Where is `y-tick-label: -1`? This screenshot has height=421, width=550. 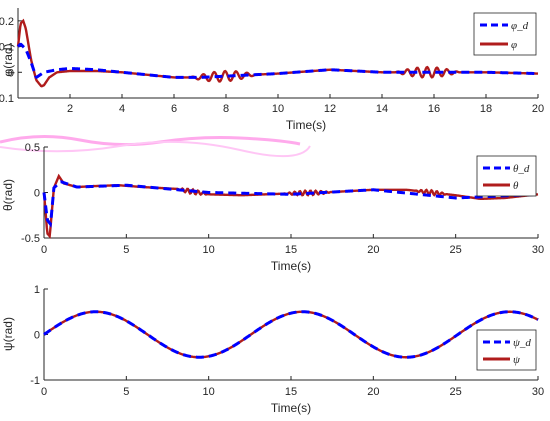 y-tick-label: -1 is located at coordinates (35, 381).